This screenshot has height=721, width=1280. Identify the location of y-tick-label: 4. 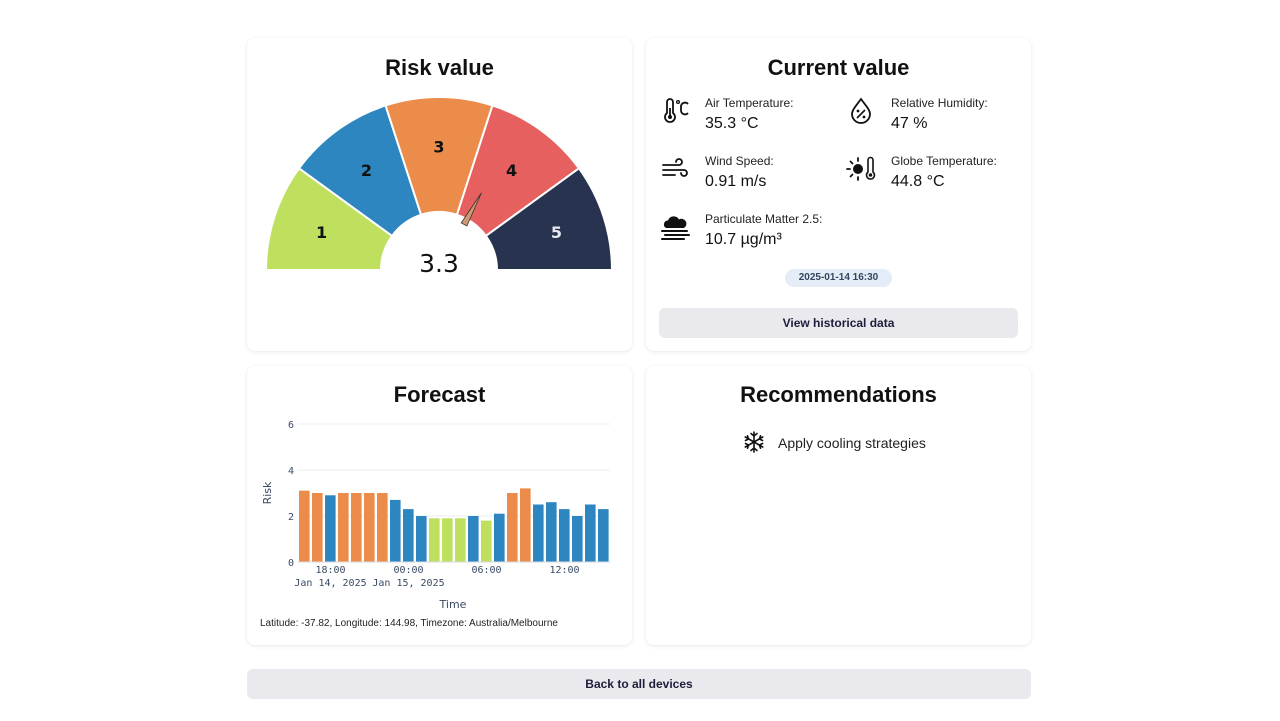
(291, 471).